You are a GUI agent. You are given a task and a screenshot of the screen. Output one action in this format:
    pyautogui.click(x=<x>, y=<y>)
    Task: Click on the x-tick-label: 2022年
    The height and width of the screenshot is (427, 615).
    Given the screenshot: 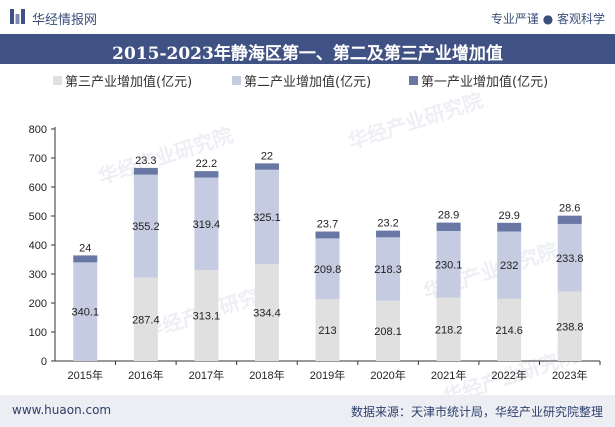 What is the action you would take?
    pyautogui.click(x=508, y=375)
    